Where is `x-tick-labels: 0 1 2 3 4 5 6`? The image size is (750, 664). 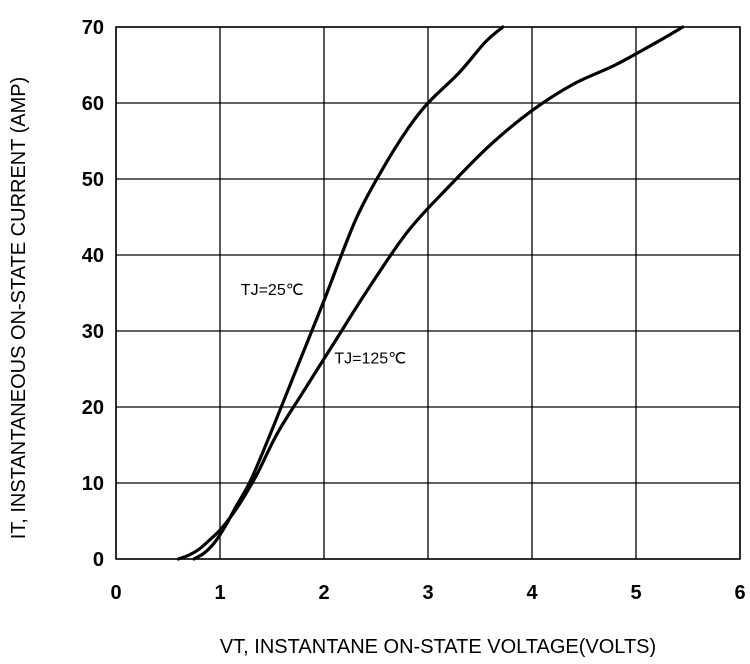 x-tick-labels: 0 1 2 3 4 5 6 is located at coordinates (427, 593).